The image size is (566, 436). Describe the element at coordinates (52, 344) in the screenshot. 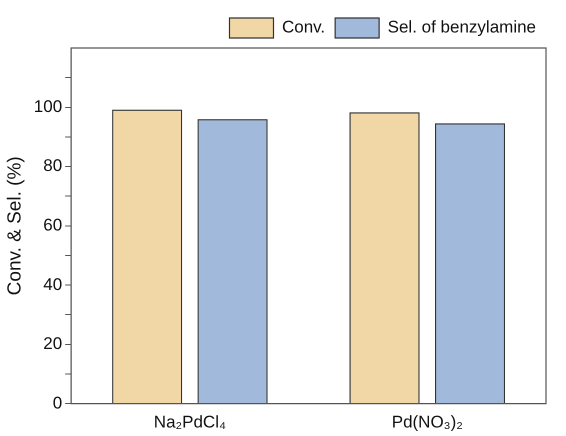

I see `y-tick-label: 20` at that location.